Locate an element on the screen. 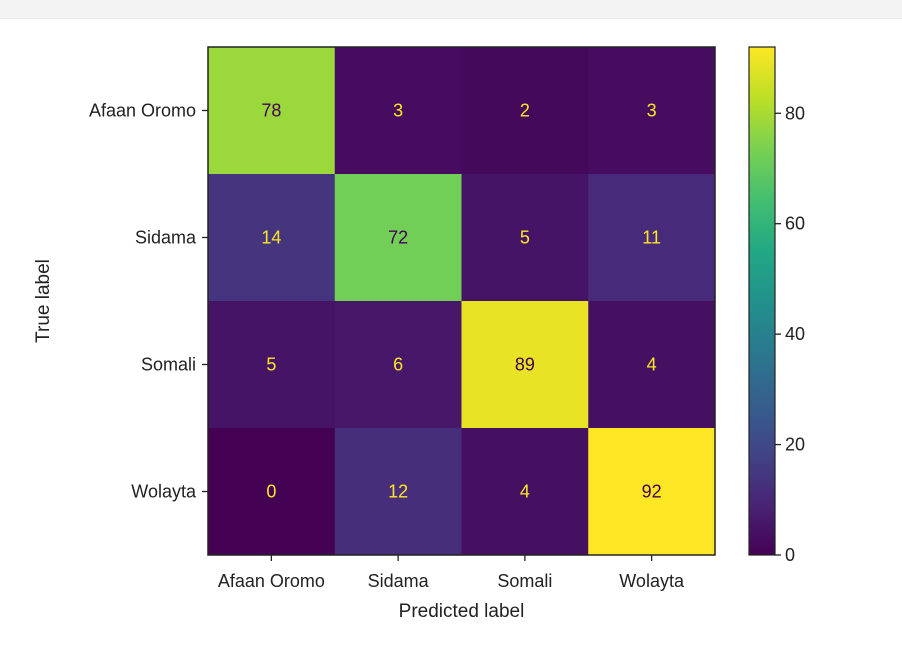 The image size is (902, 650). cell-value-label: 11 is located at coordinates (651, 238).